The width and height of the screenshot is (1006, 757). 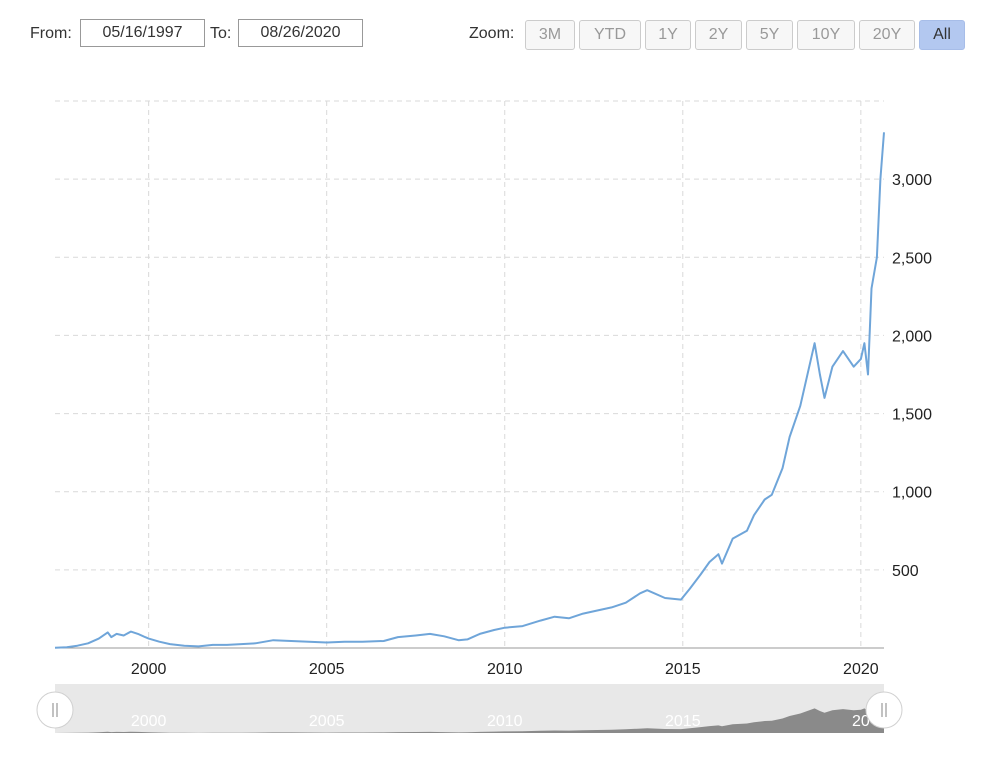 I want to click on y-tick-label: 500, so click(x=905, y=571).